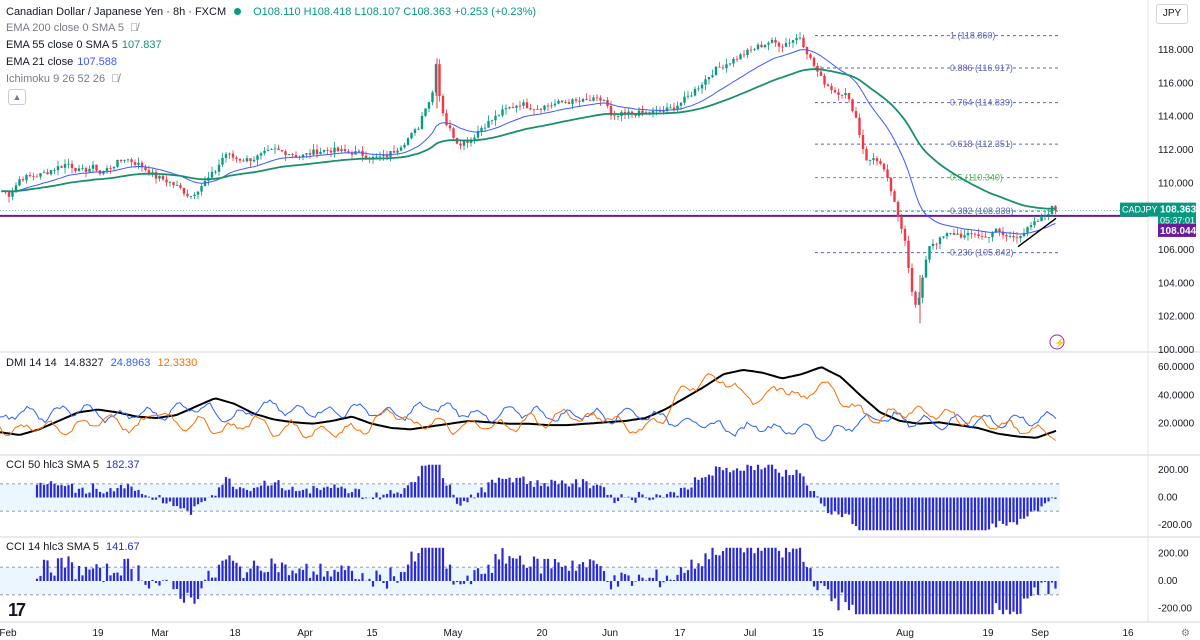 The image size is (1200, 640). What do you see at coordinates (1177, 214) in the screenshot?
I see `price-tag` at bounding box center [1177, 214].